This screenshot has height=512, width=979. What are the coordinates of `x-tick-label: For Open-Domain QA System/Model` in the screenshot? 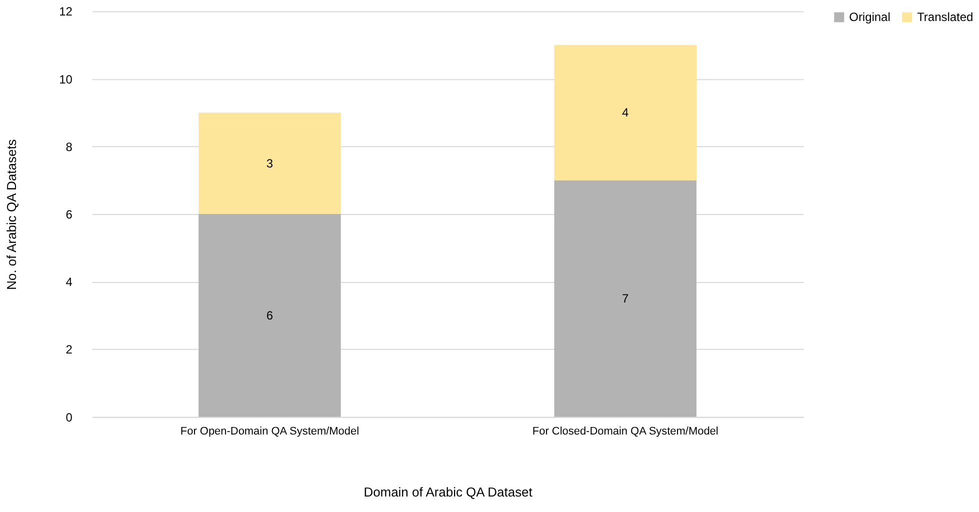 It's located at (270, 431).